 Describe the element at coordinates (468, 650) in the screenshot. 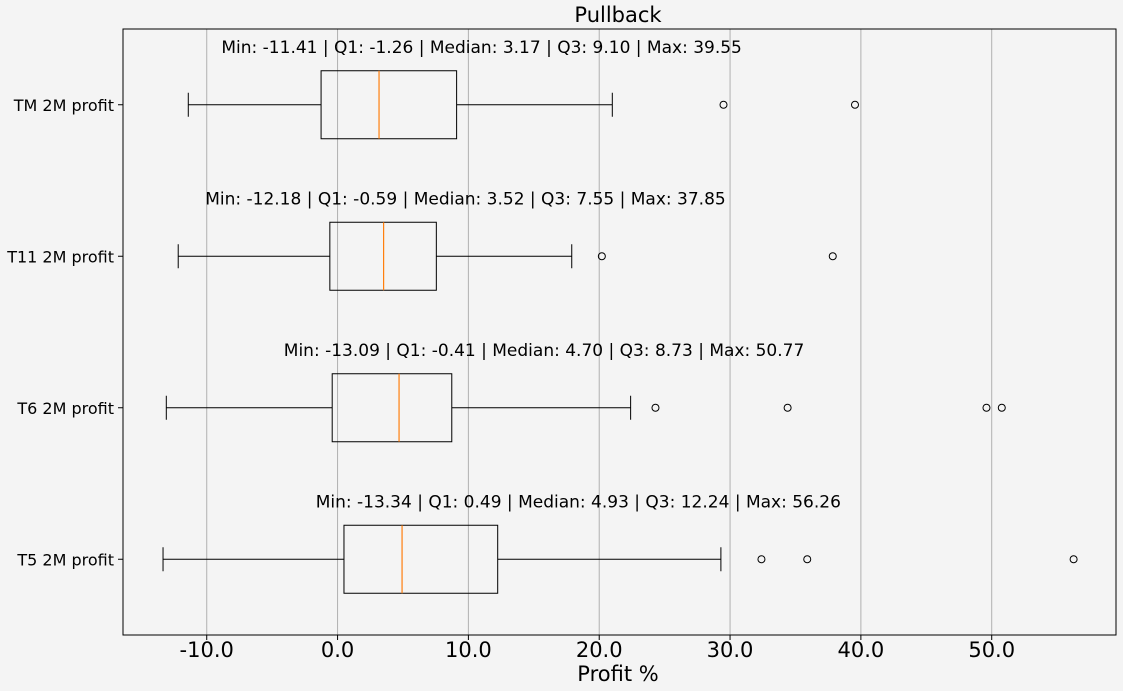

I see `x-tick-label: 10.0` at that location.